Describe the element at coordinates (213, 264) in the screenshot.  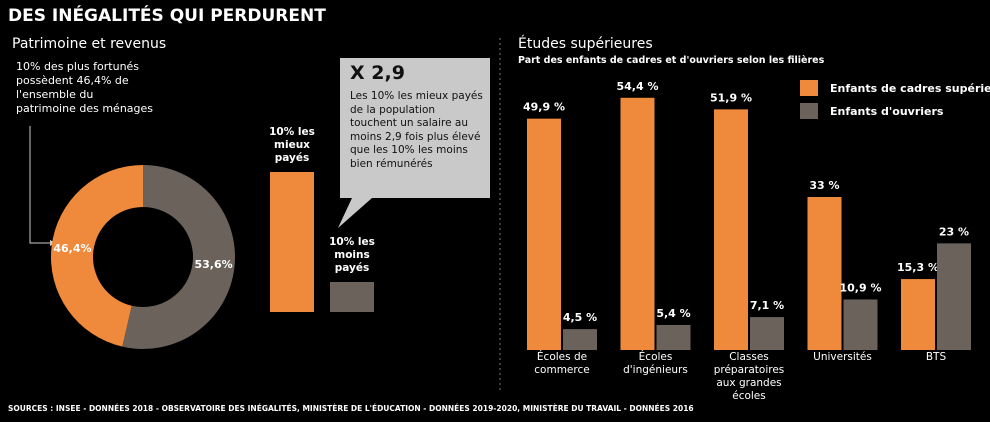
I see `value-label: 53,6%` at that location.